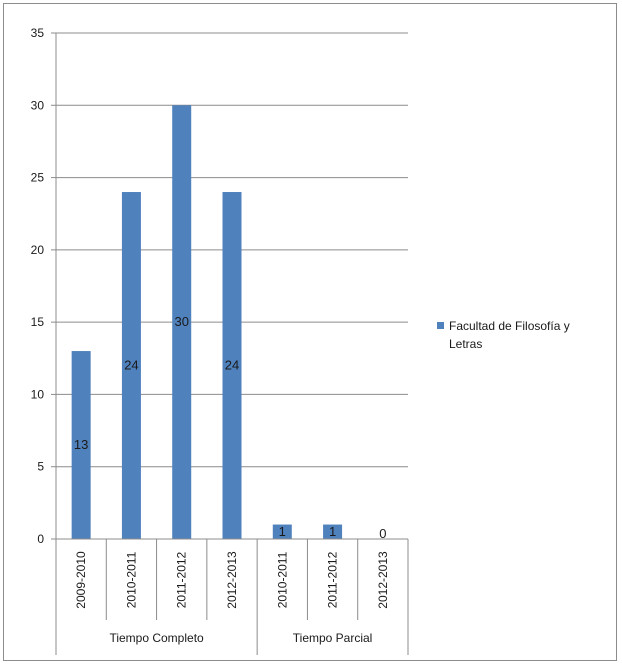 The width and height of the screenshot is (622, 666). I want to click on data-label: 13, so click(81, 444).